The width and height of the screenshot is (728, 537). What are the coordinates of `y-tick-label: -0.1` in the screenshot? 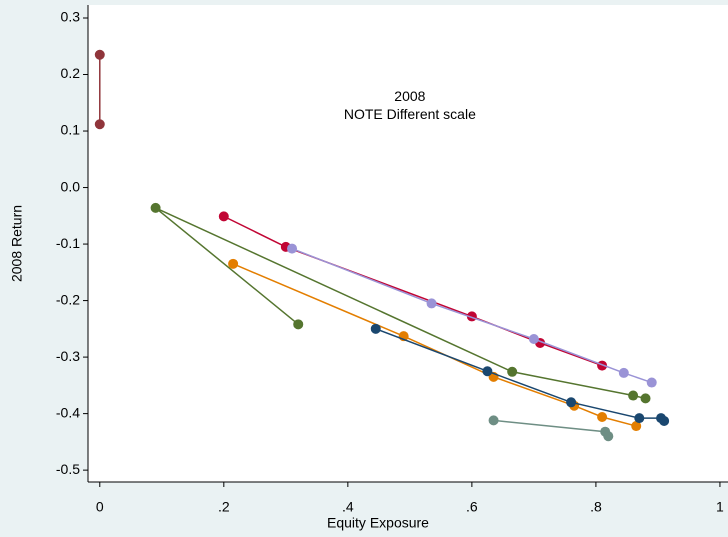 It's located at (68, 243).